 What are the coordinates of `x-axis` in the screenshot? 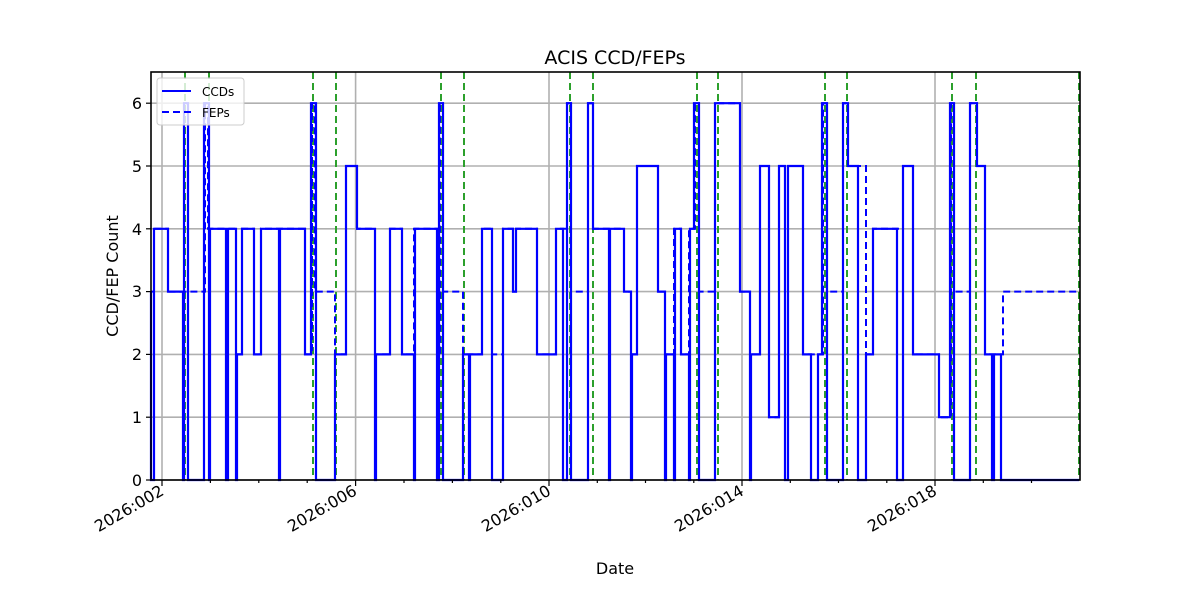 It's located at (597, 483).